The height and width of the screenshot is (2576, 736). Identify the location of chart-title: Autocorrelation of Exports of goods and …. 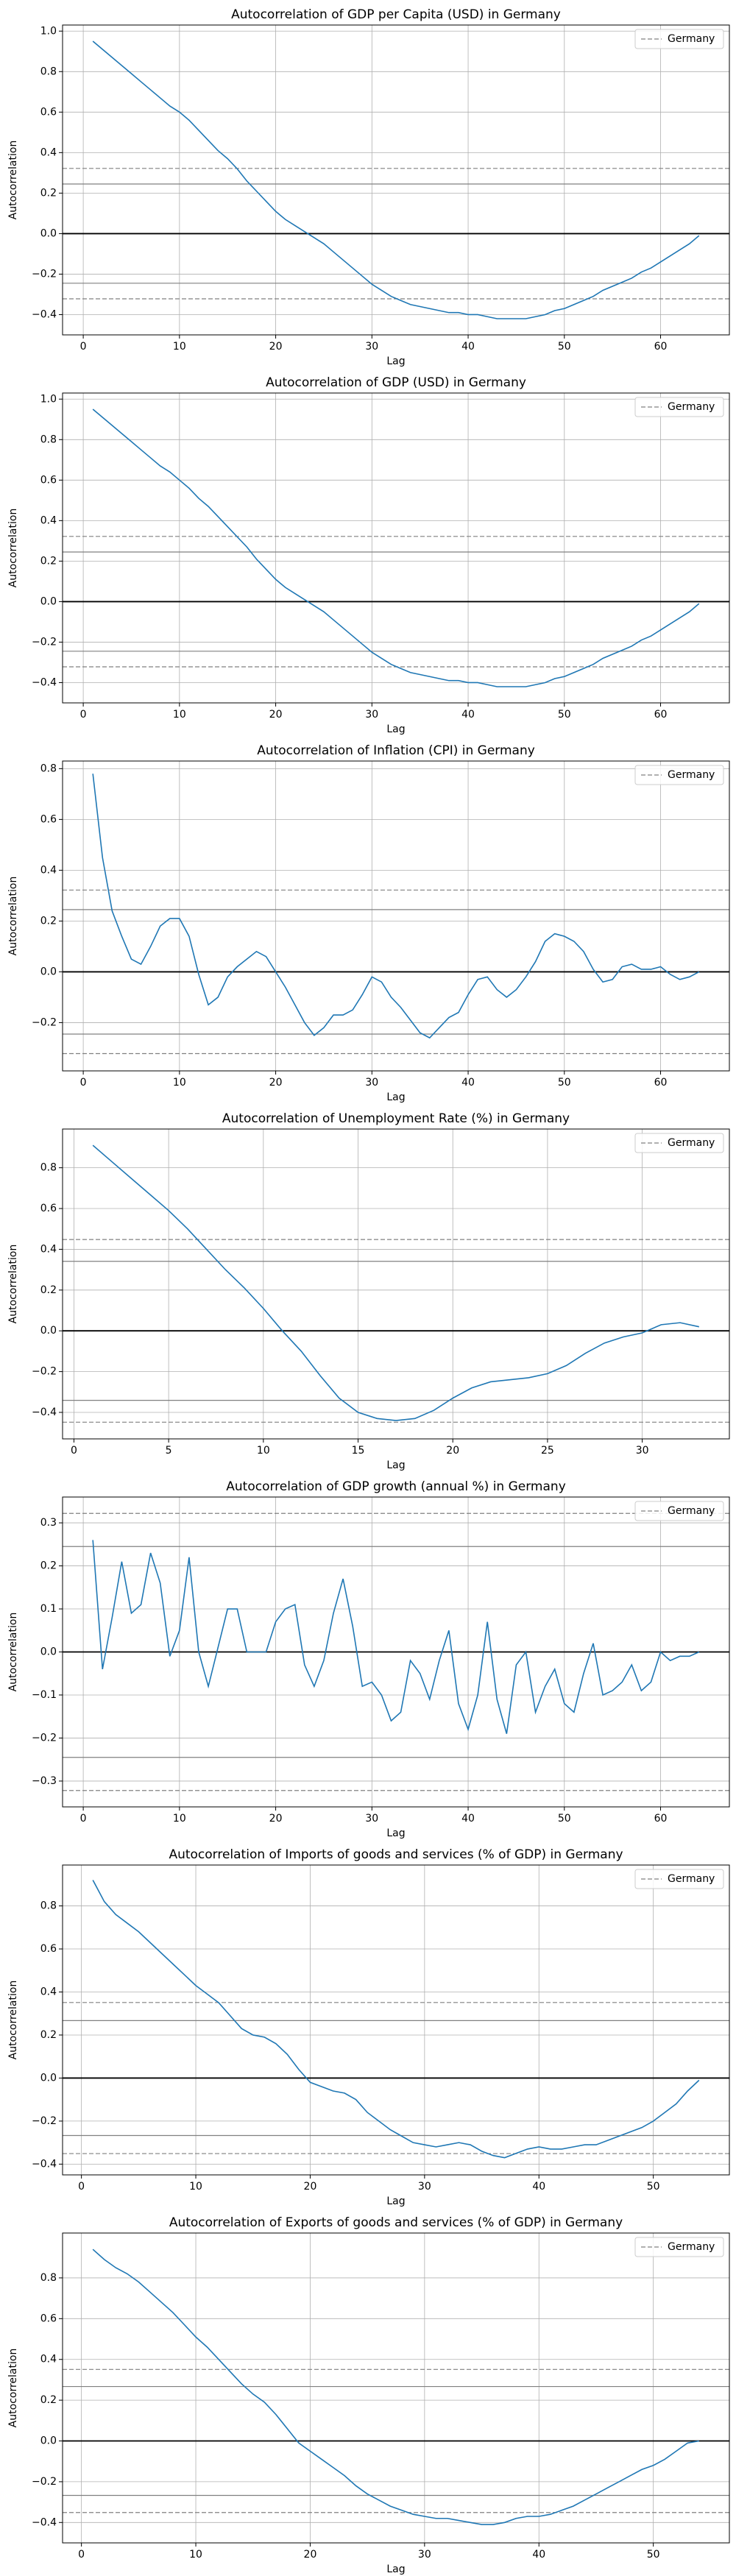
(396, 2222).